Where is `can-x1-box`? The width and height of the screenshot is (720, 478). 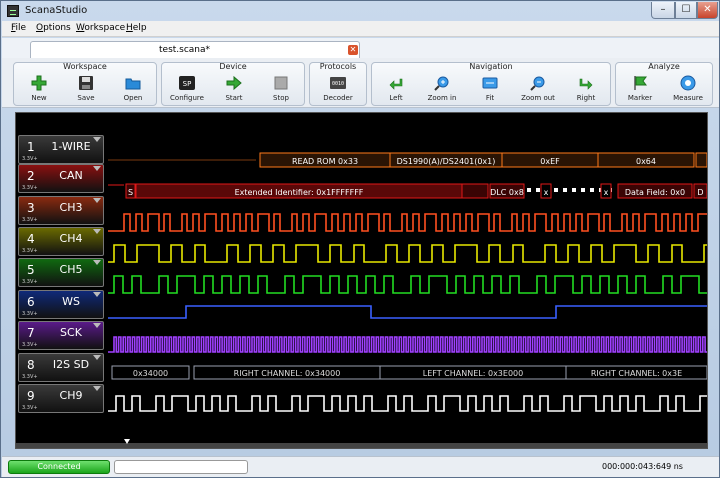 can-x1-box is located at coordinates (546, 191).